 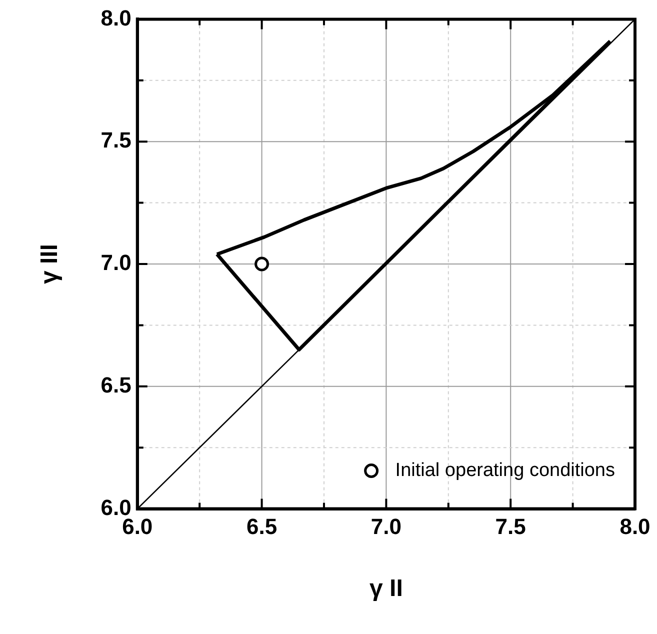 I want to click on y-tick-label: 7.5, so click(x=116, y=140).